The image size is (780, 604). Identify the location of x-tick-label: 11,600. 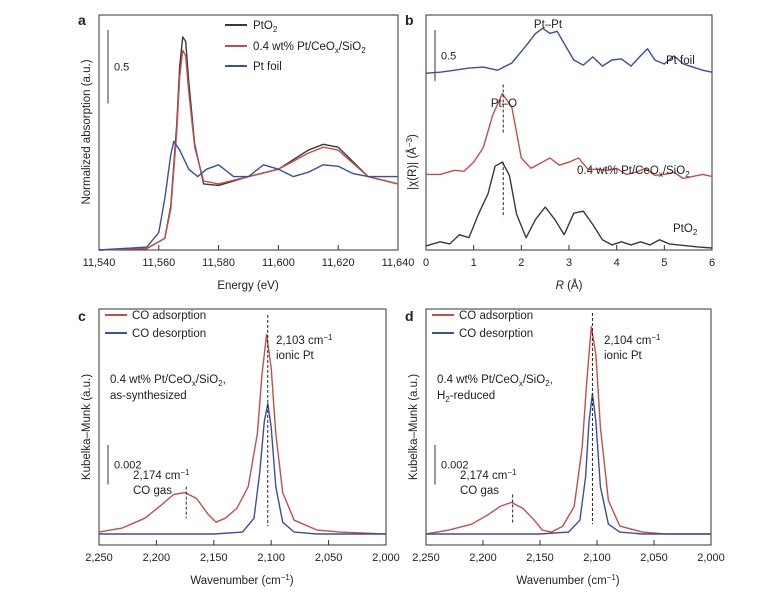
(278, 263).